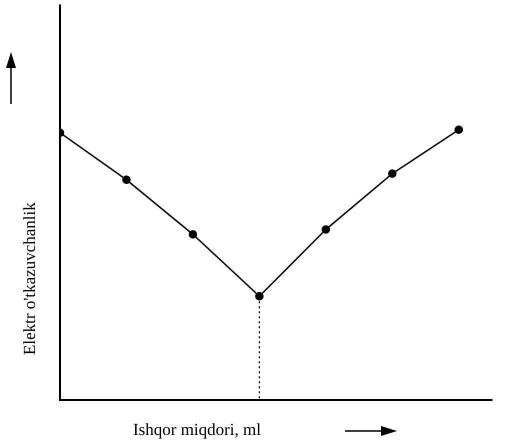  What do you see at coordinates (30, 278) in the screenshot?
I see `y-axis-title: Elektr o'tkazuvchanlik` at bounding box center [30, 278].